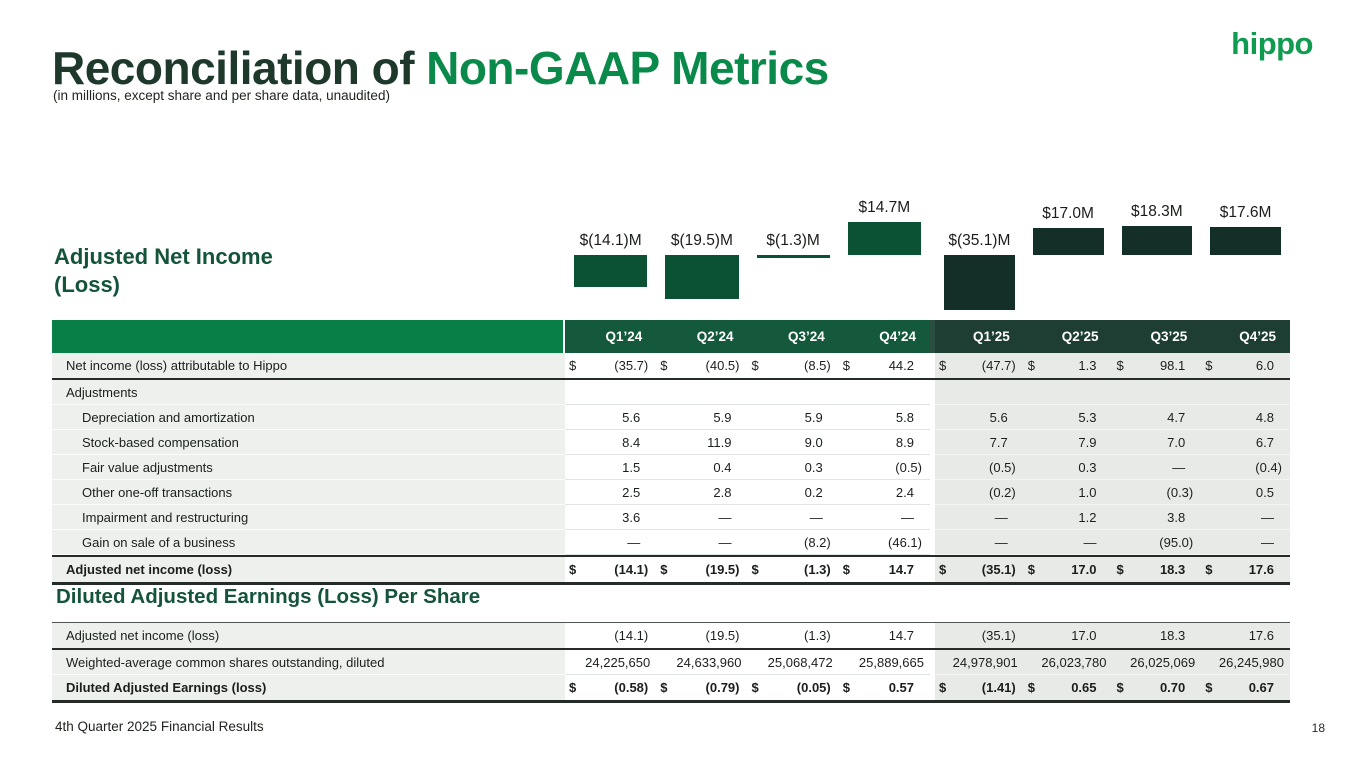  Describe the element at coordinates (1157, 569) in the screenshot. I see `table-cell: $18.3` at that location.